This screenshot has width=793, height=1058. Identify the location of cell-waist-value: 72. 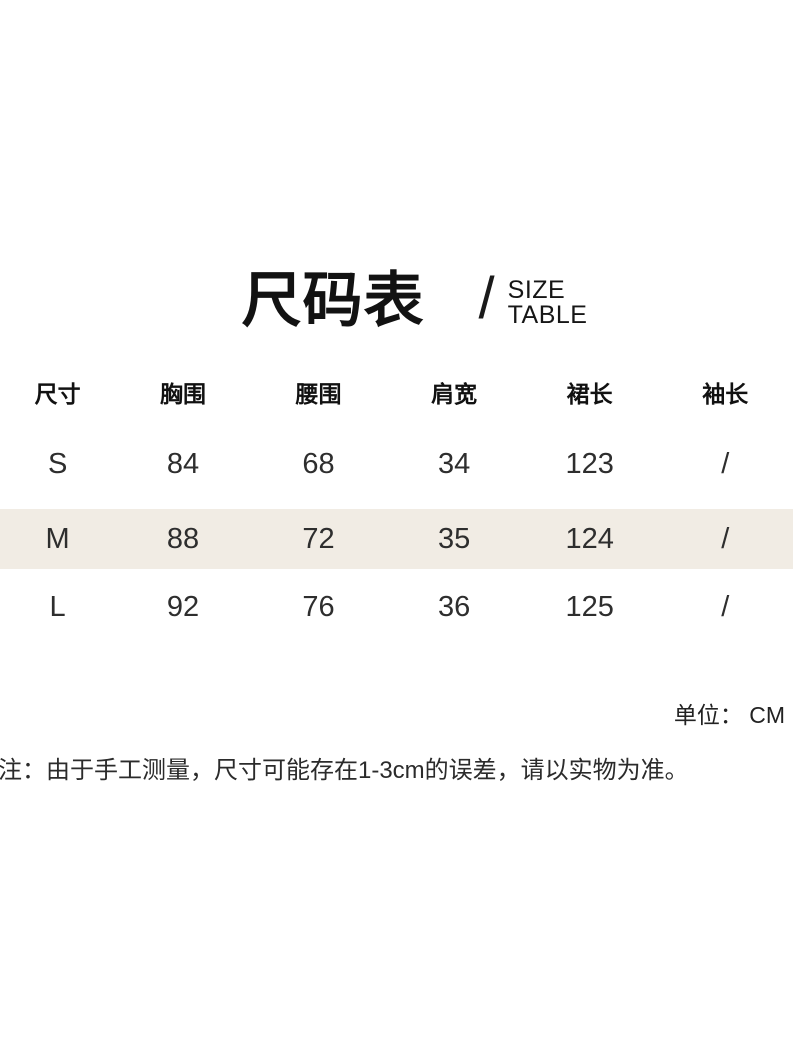
(318, 538).